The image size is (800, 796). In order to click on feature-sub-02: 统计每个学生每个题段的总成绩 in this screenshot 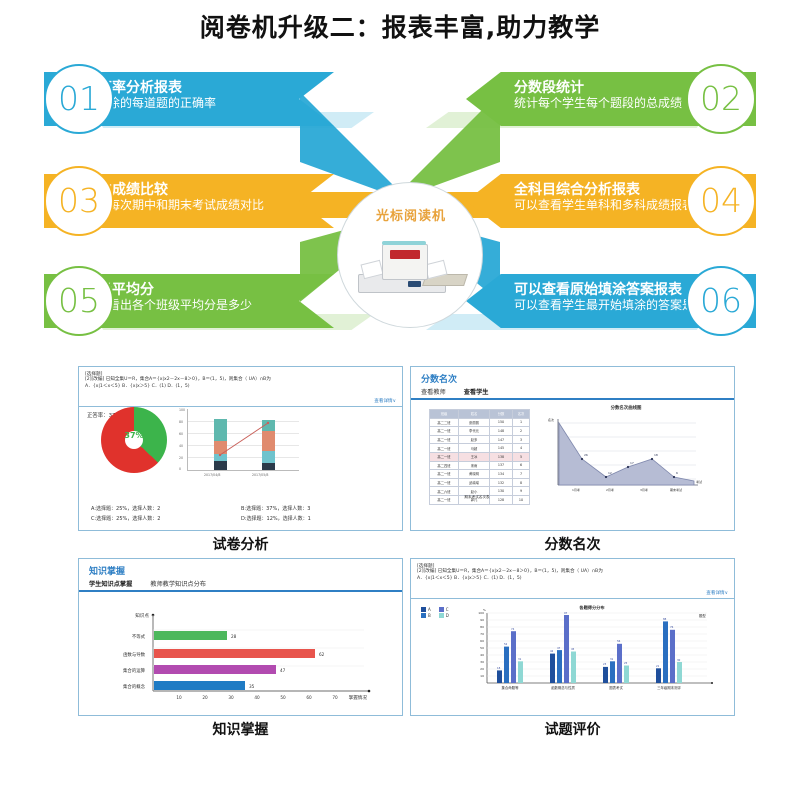, I will do `click(598, 103)`.